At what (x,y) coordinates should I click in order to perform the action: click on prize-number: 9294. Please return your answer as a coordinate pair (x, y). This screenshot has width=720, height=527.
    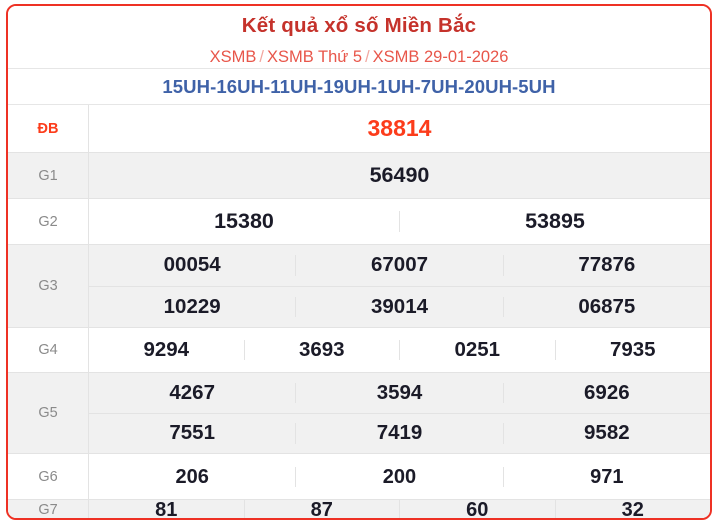
    Looking at the image, I should click on (167, 350).